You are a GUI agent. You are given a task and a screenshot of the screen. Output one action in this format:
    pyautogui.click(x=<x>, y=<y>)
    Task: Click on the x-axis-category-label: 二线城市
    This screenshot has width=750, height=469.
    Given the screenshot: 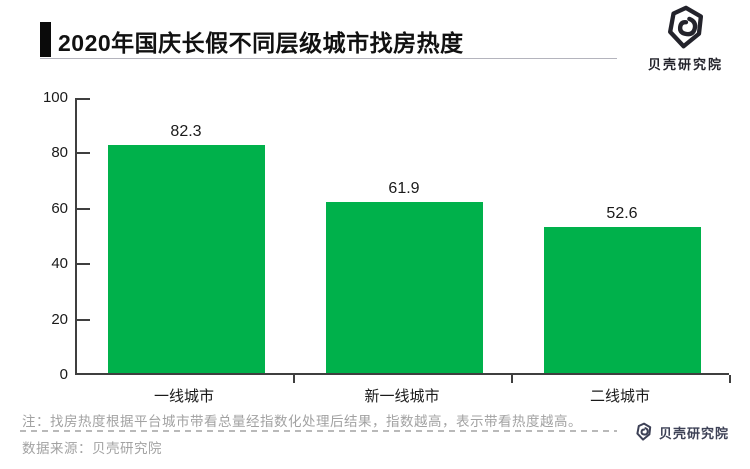 What is the action you would take?
    pyautogui.click(x=619, y=396)
    